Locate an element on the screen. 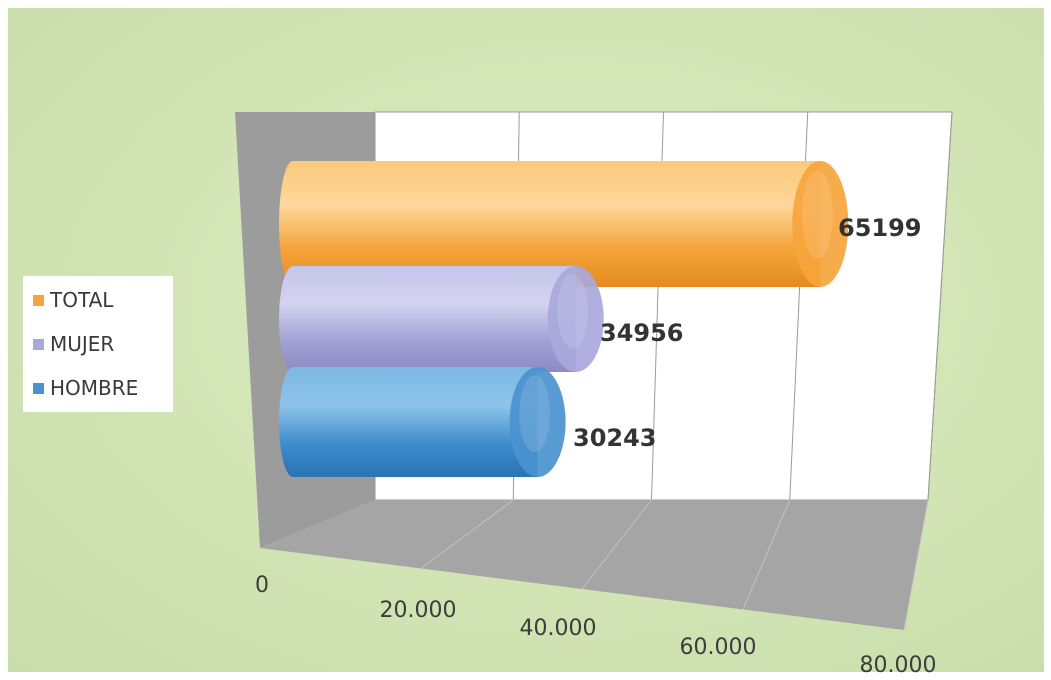 This screenshot has width=1051, height=680. legend-item-hombre: HOMBRE is located at coordinates (85, 388).